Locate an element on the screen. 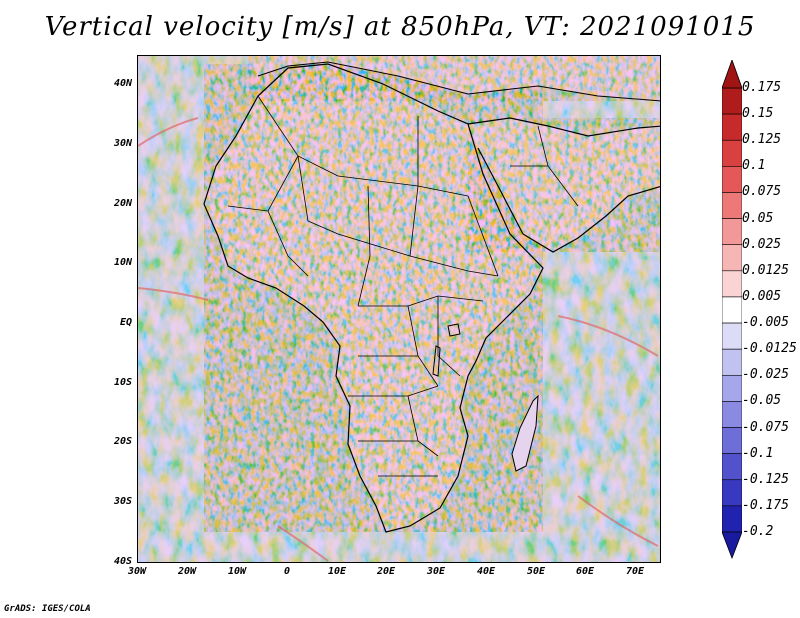  colorbar-top-arrow is located at coordinates (732, 74).